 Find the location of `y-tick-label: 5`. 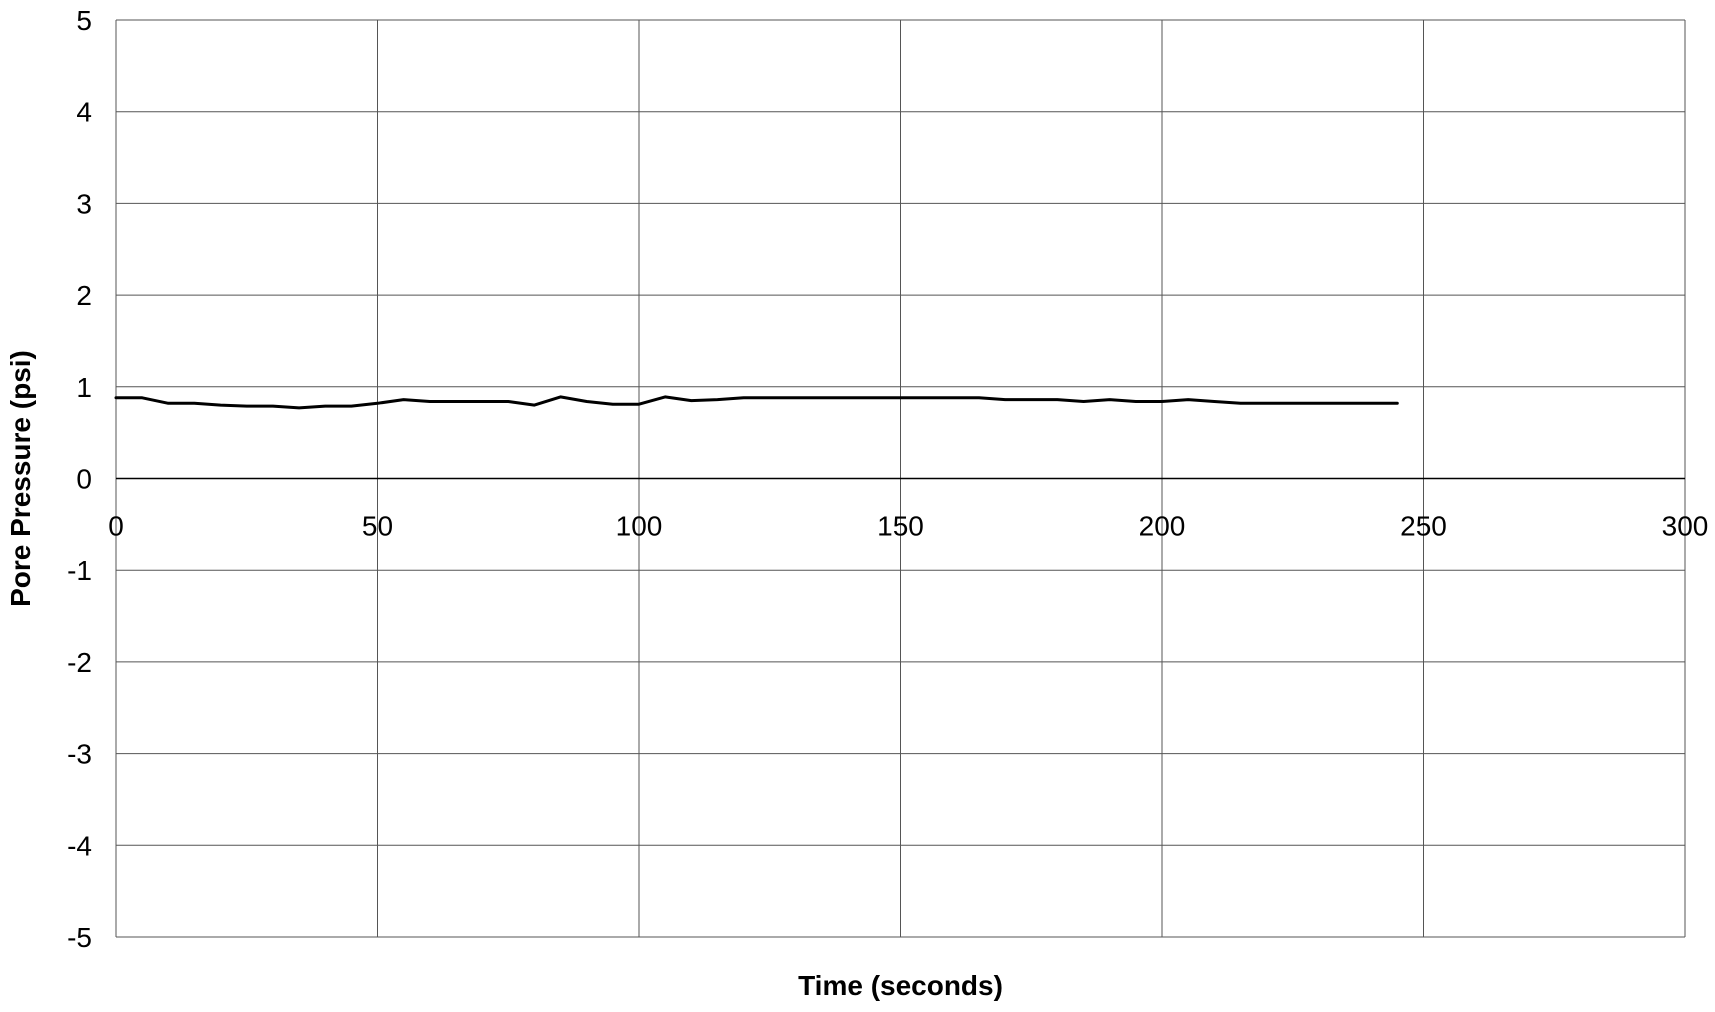

y-tick-label: 5 is located at coordinates (84, 20).